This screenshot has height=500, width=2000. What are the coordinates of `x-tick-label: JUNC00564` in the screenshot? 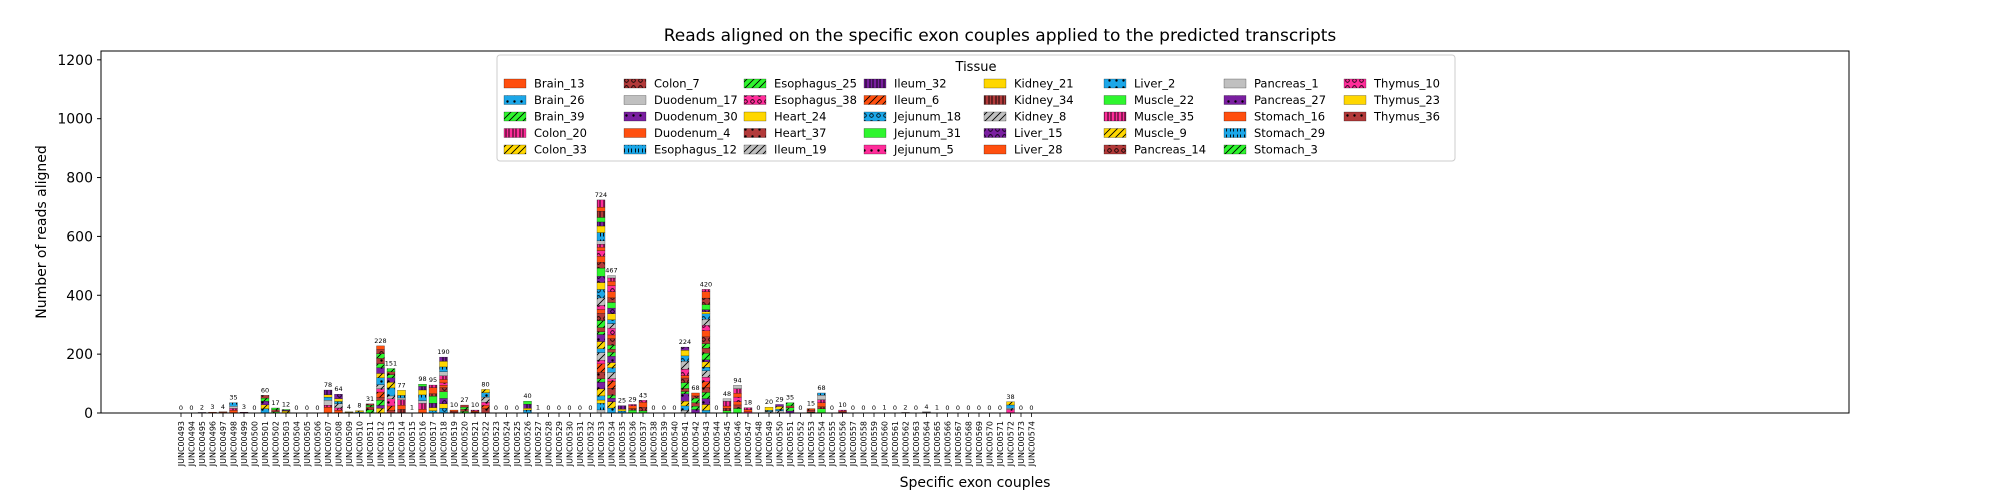 It's located at (927, 444).